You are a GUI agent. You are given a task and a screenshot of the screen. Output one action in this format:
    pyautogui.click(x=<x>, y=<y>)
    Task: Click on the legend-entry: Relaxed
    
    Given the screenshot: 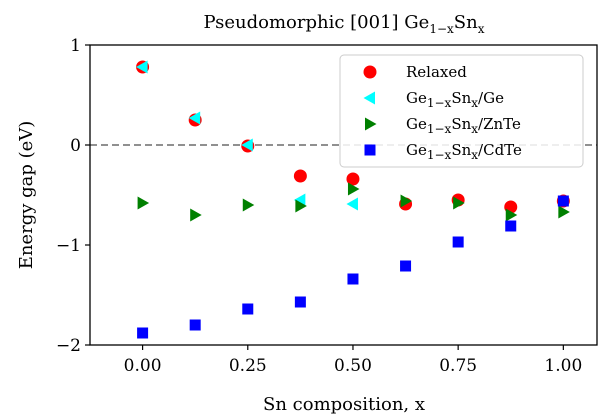 What is the action you would take?
    pyautogui.click(x=415, y=72)
    